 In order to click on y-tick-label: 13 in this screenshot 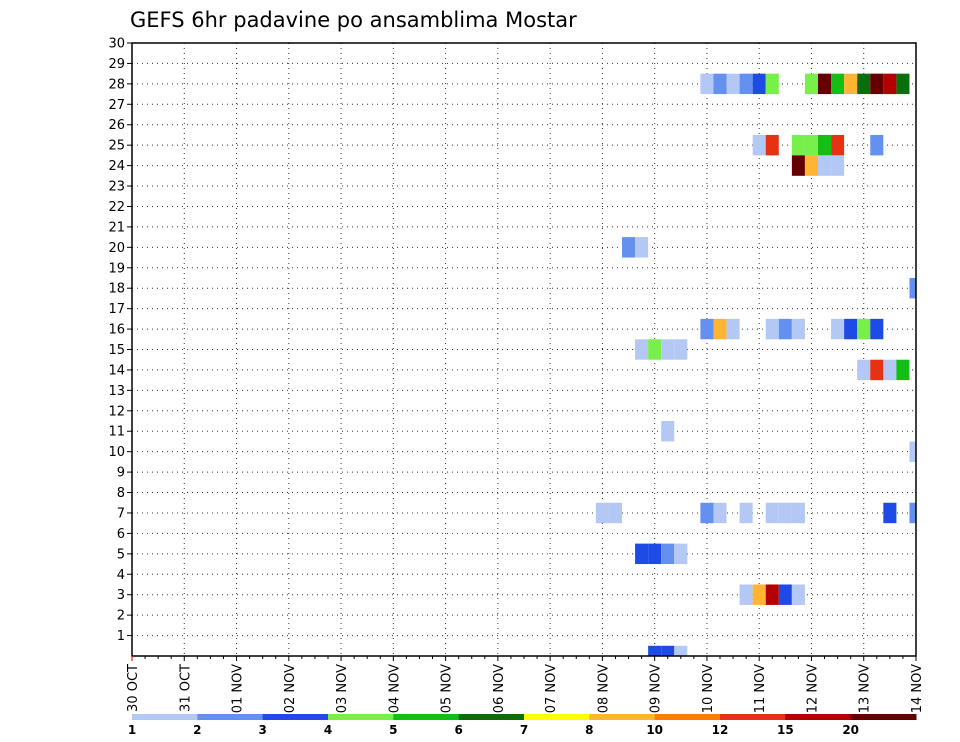, I will do `click(116, 391)`.